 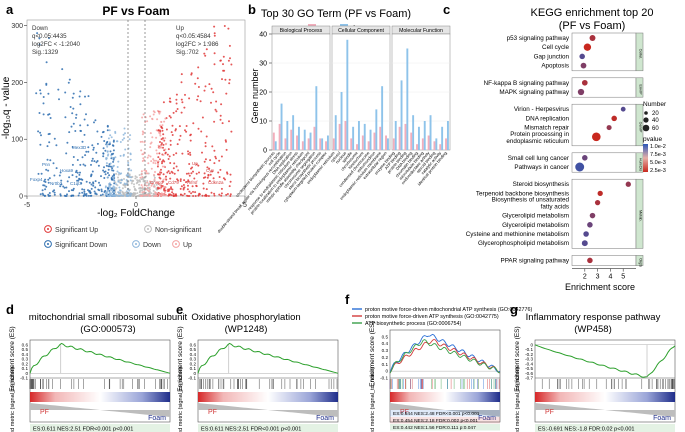 What do you see at coordinates (537, 141) in the screenshot?
I see `kegg-term-label: endoplasmic reticulum` at bounding box center [537, 141].